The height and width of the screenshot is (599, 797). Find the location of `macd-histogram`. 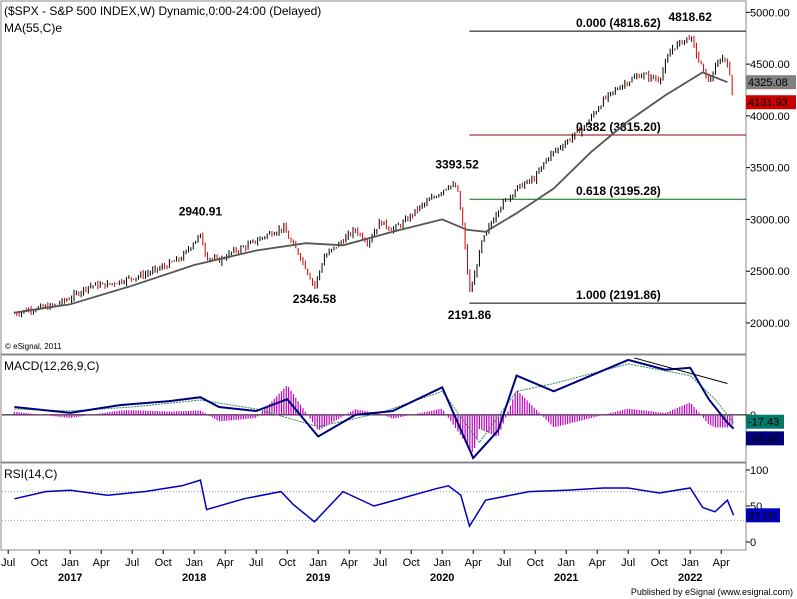

macd-histogram is located at coordinates (373, 419).